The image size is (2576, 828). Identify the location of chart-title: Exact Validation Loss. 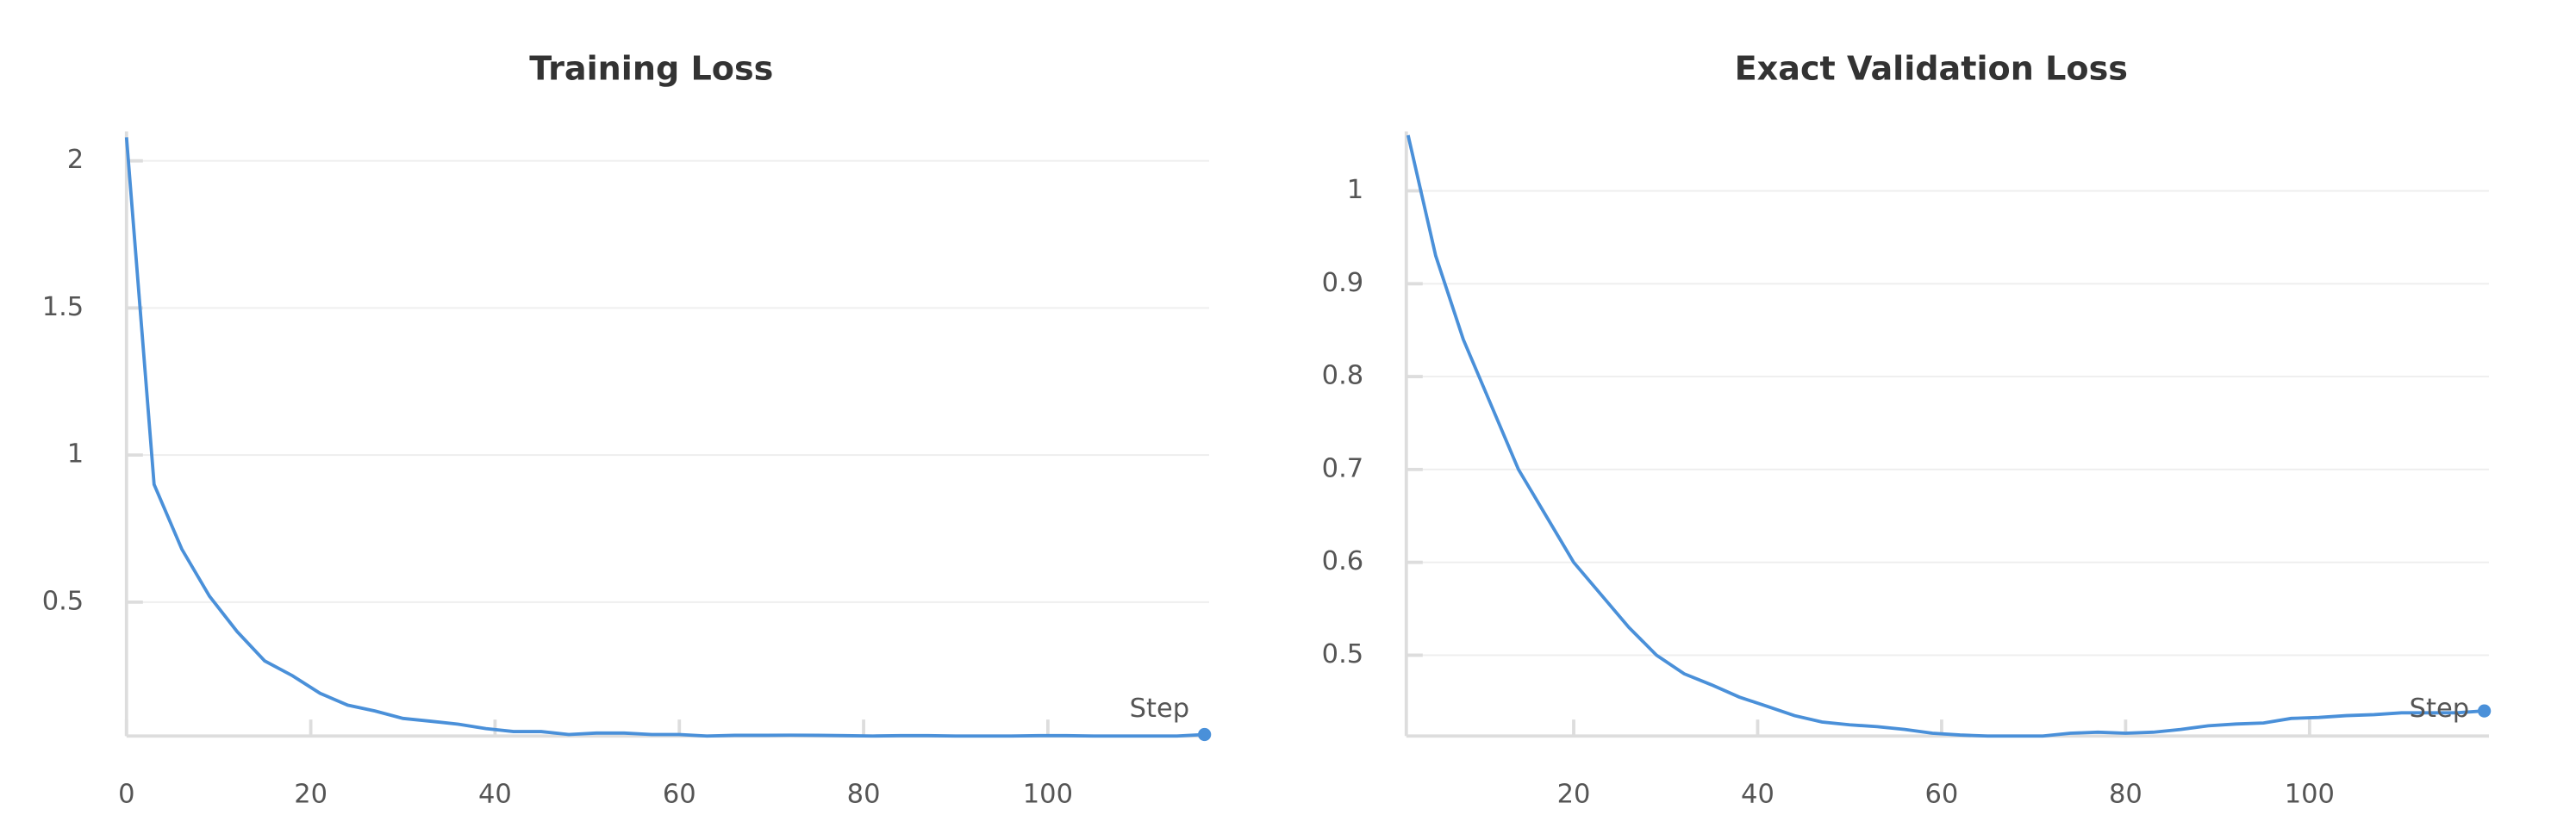
(1931, 68).